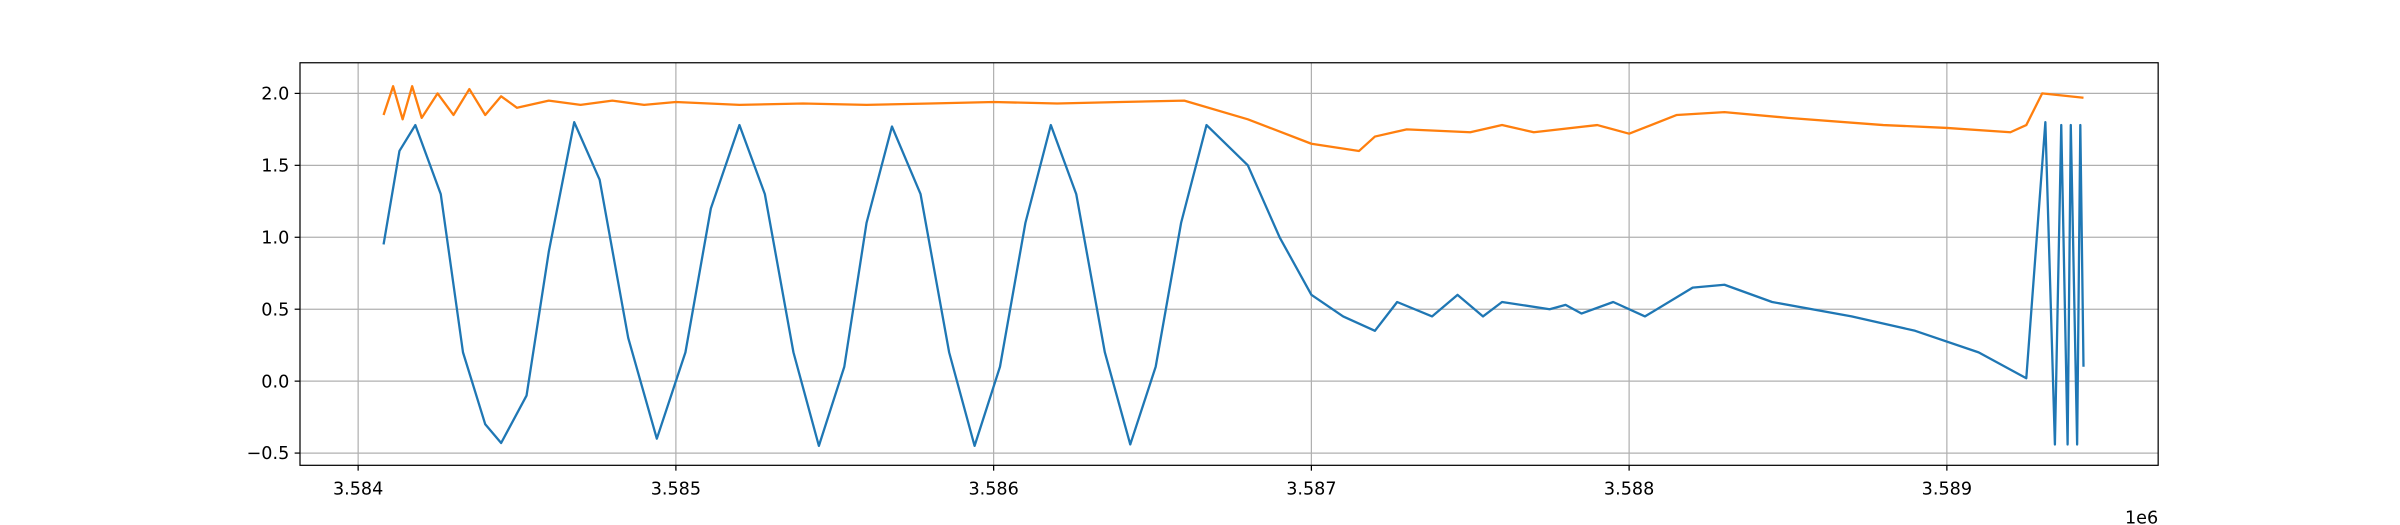 The height and width of the screenshot is (525, 2400). I want to click on x-tick-label: 3.589, so click(1947, 489).